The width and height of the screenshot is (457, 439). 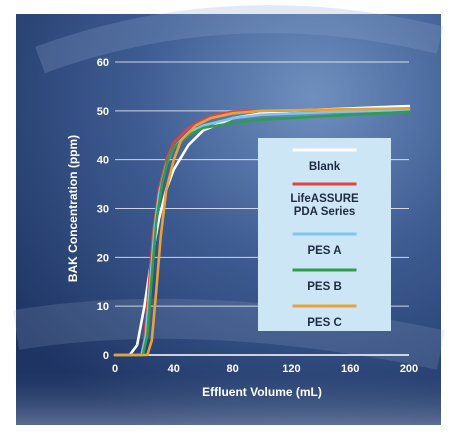 What do you see at coordinates (324, 199) in the screenshot?
I see `legend-label-line: LifeASSURE` at bounding box center [324, 199].